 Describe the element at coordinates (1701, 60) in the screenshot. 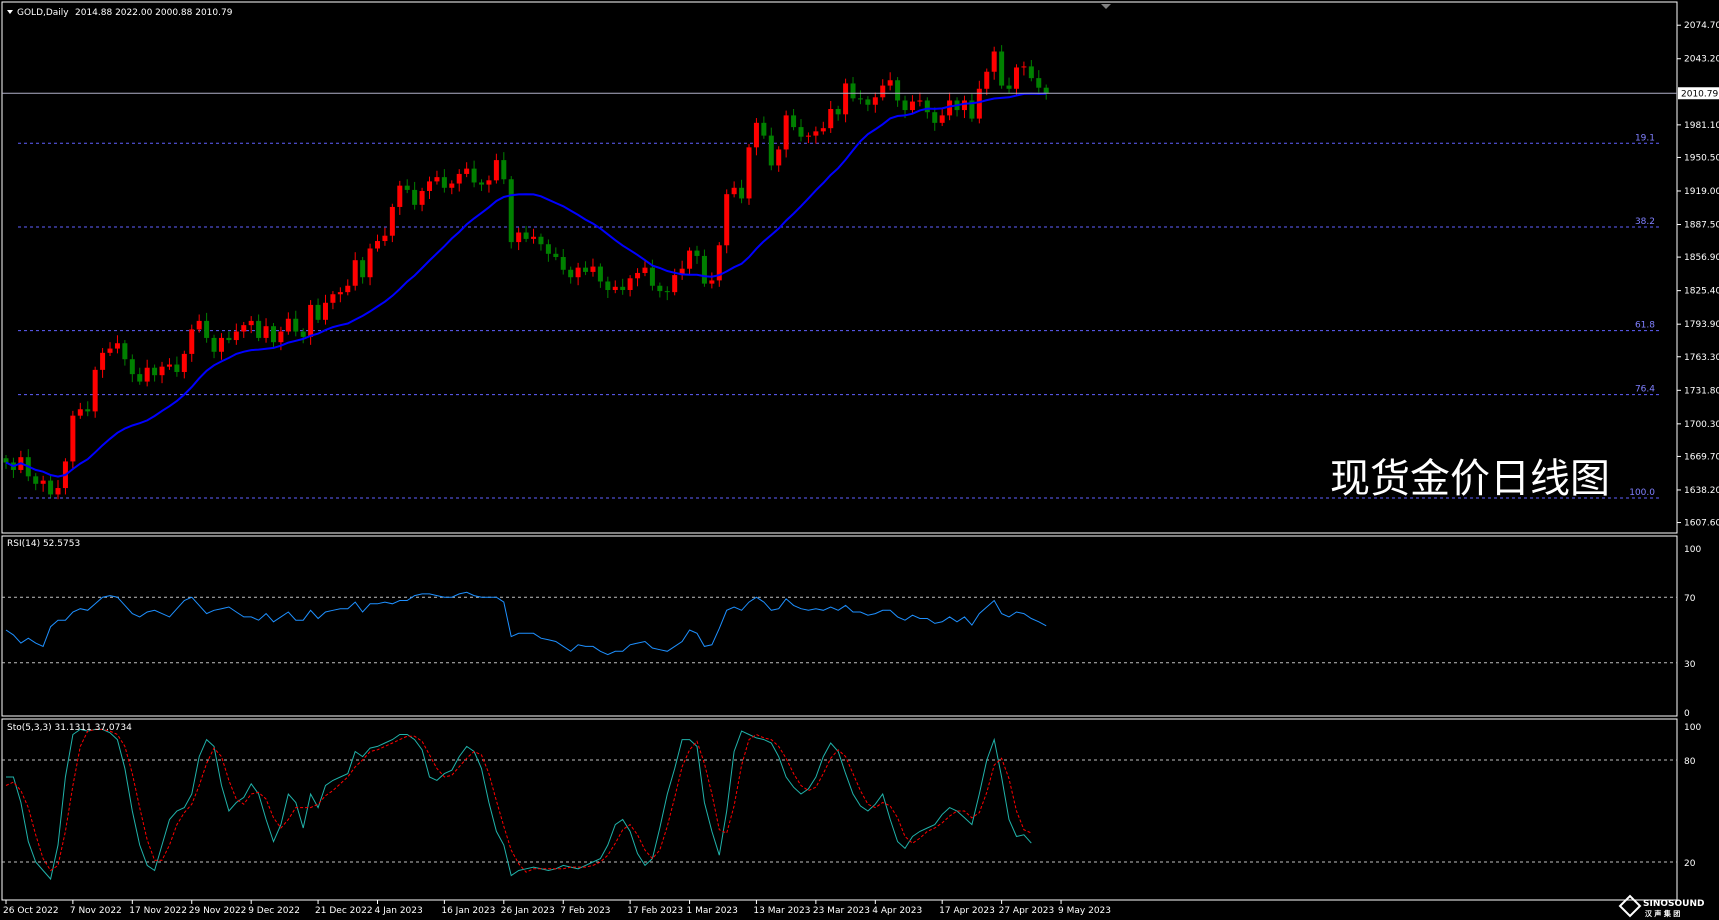

I see `y-tick-label: 2043.20` at that location.